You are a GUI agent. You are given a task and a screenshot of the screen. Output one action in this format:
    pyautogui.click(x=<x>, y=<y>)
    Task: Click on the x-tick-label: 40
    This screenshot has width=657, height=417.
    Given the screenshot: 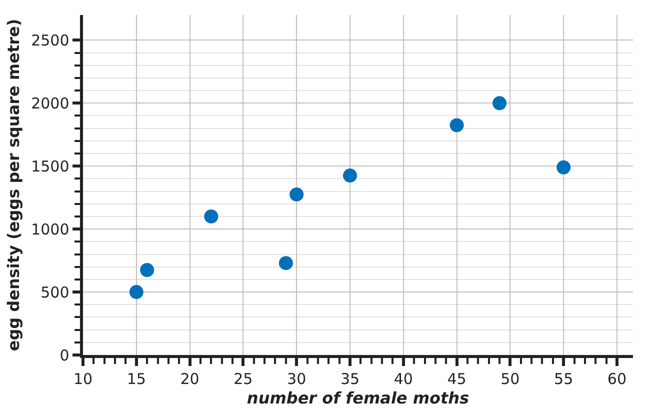 What is the action you would take?
    pyautogui.click(x=403, y=379)
    